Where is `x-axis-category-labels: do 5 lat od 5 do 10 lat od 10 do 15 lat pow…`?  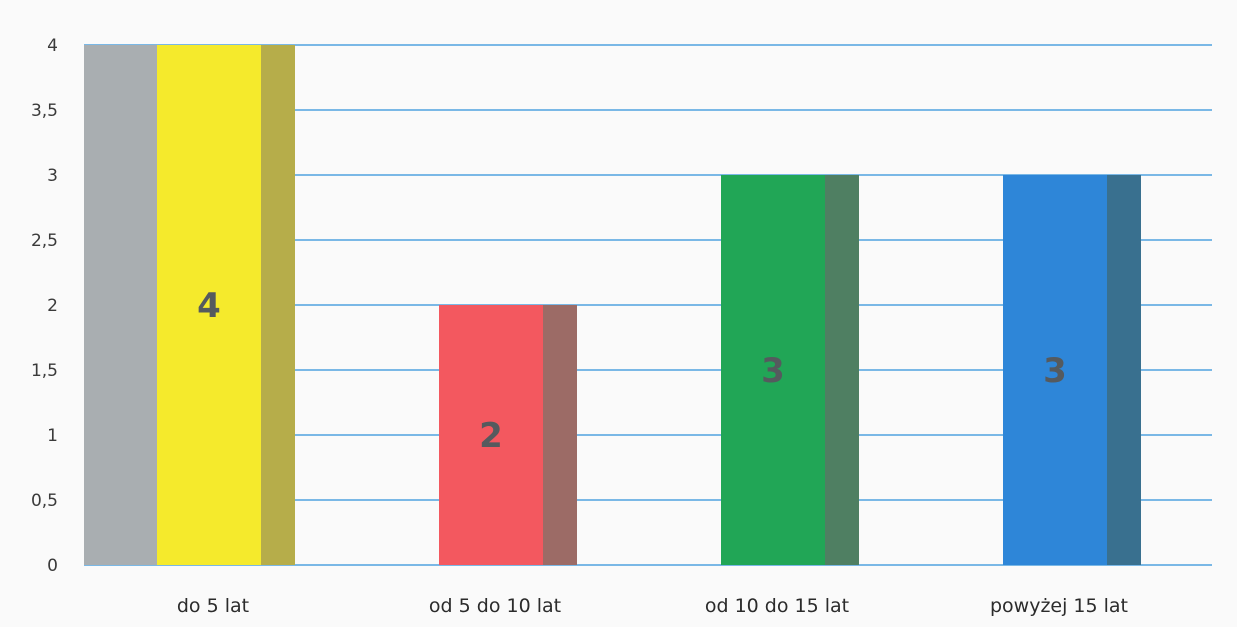 x-axis-category-labels: do 5 lat od 5 do 10 lat od 10 do 15 lat pow… is located at coordinates (652, 606).